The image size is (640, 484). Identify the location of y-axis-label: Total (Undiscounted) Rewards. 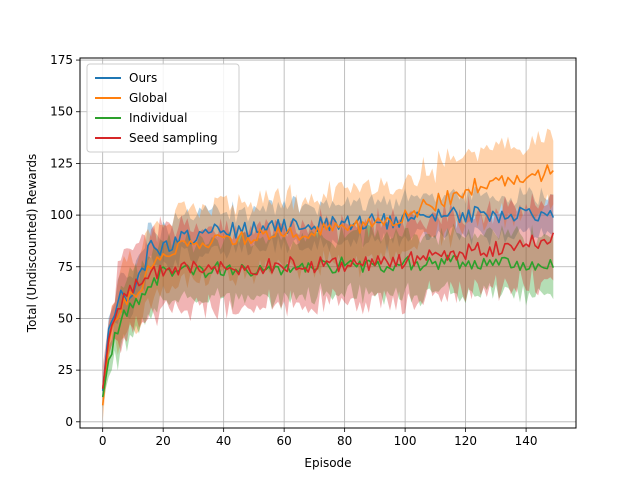
(32, 243).